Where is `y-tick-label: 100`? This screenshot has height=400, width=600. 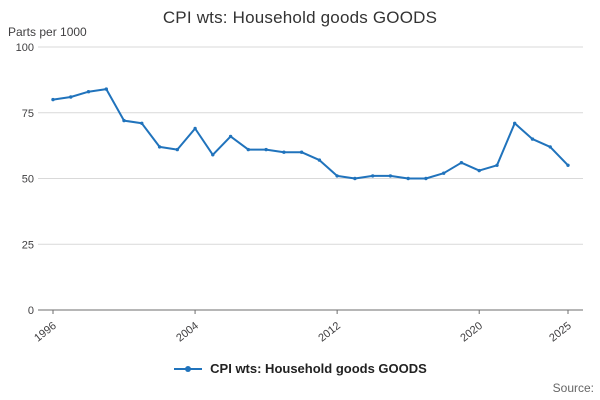
y-tick-label: 100 is located at coordinates (25, 48).